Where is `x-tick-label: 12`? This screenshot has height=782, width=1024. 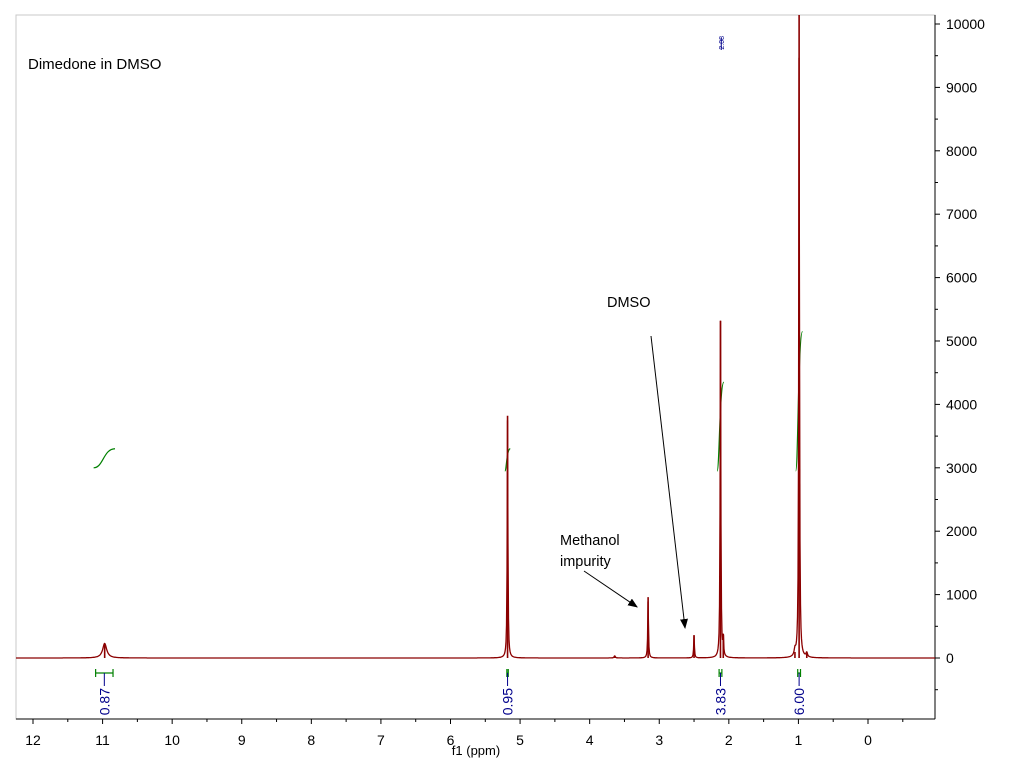 x-tick-label: 12 is located at coordinates (33, 740).